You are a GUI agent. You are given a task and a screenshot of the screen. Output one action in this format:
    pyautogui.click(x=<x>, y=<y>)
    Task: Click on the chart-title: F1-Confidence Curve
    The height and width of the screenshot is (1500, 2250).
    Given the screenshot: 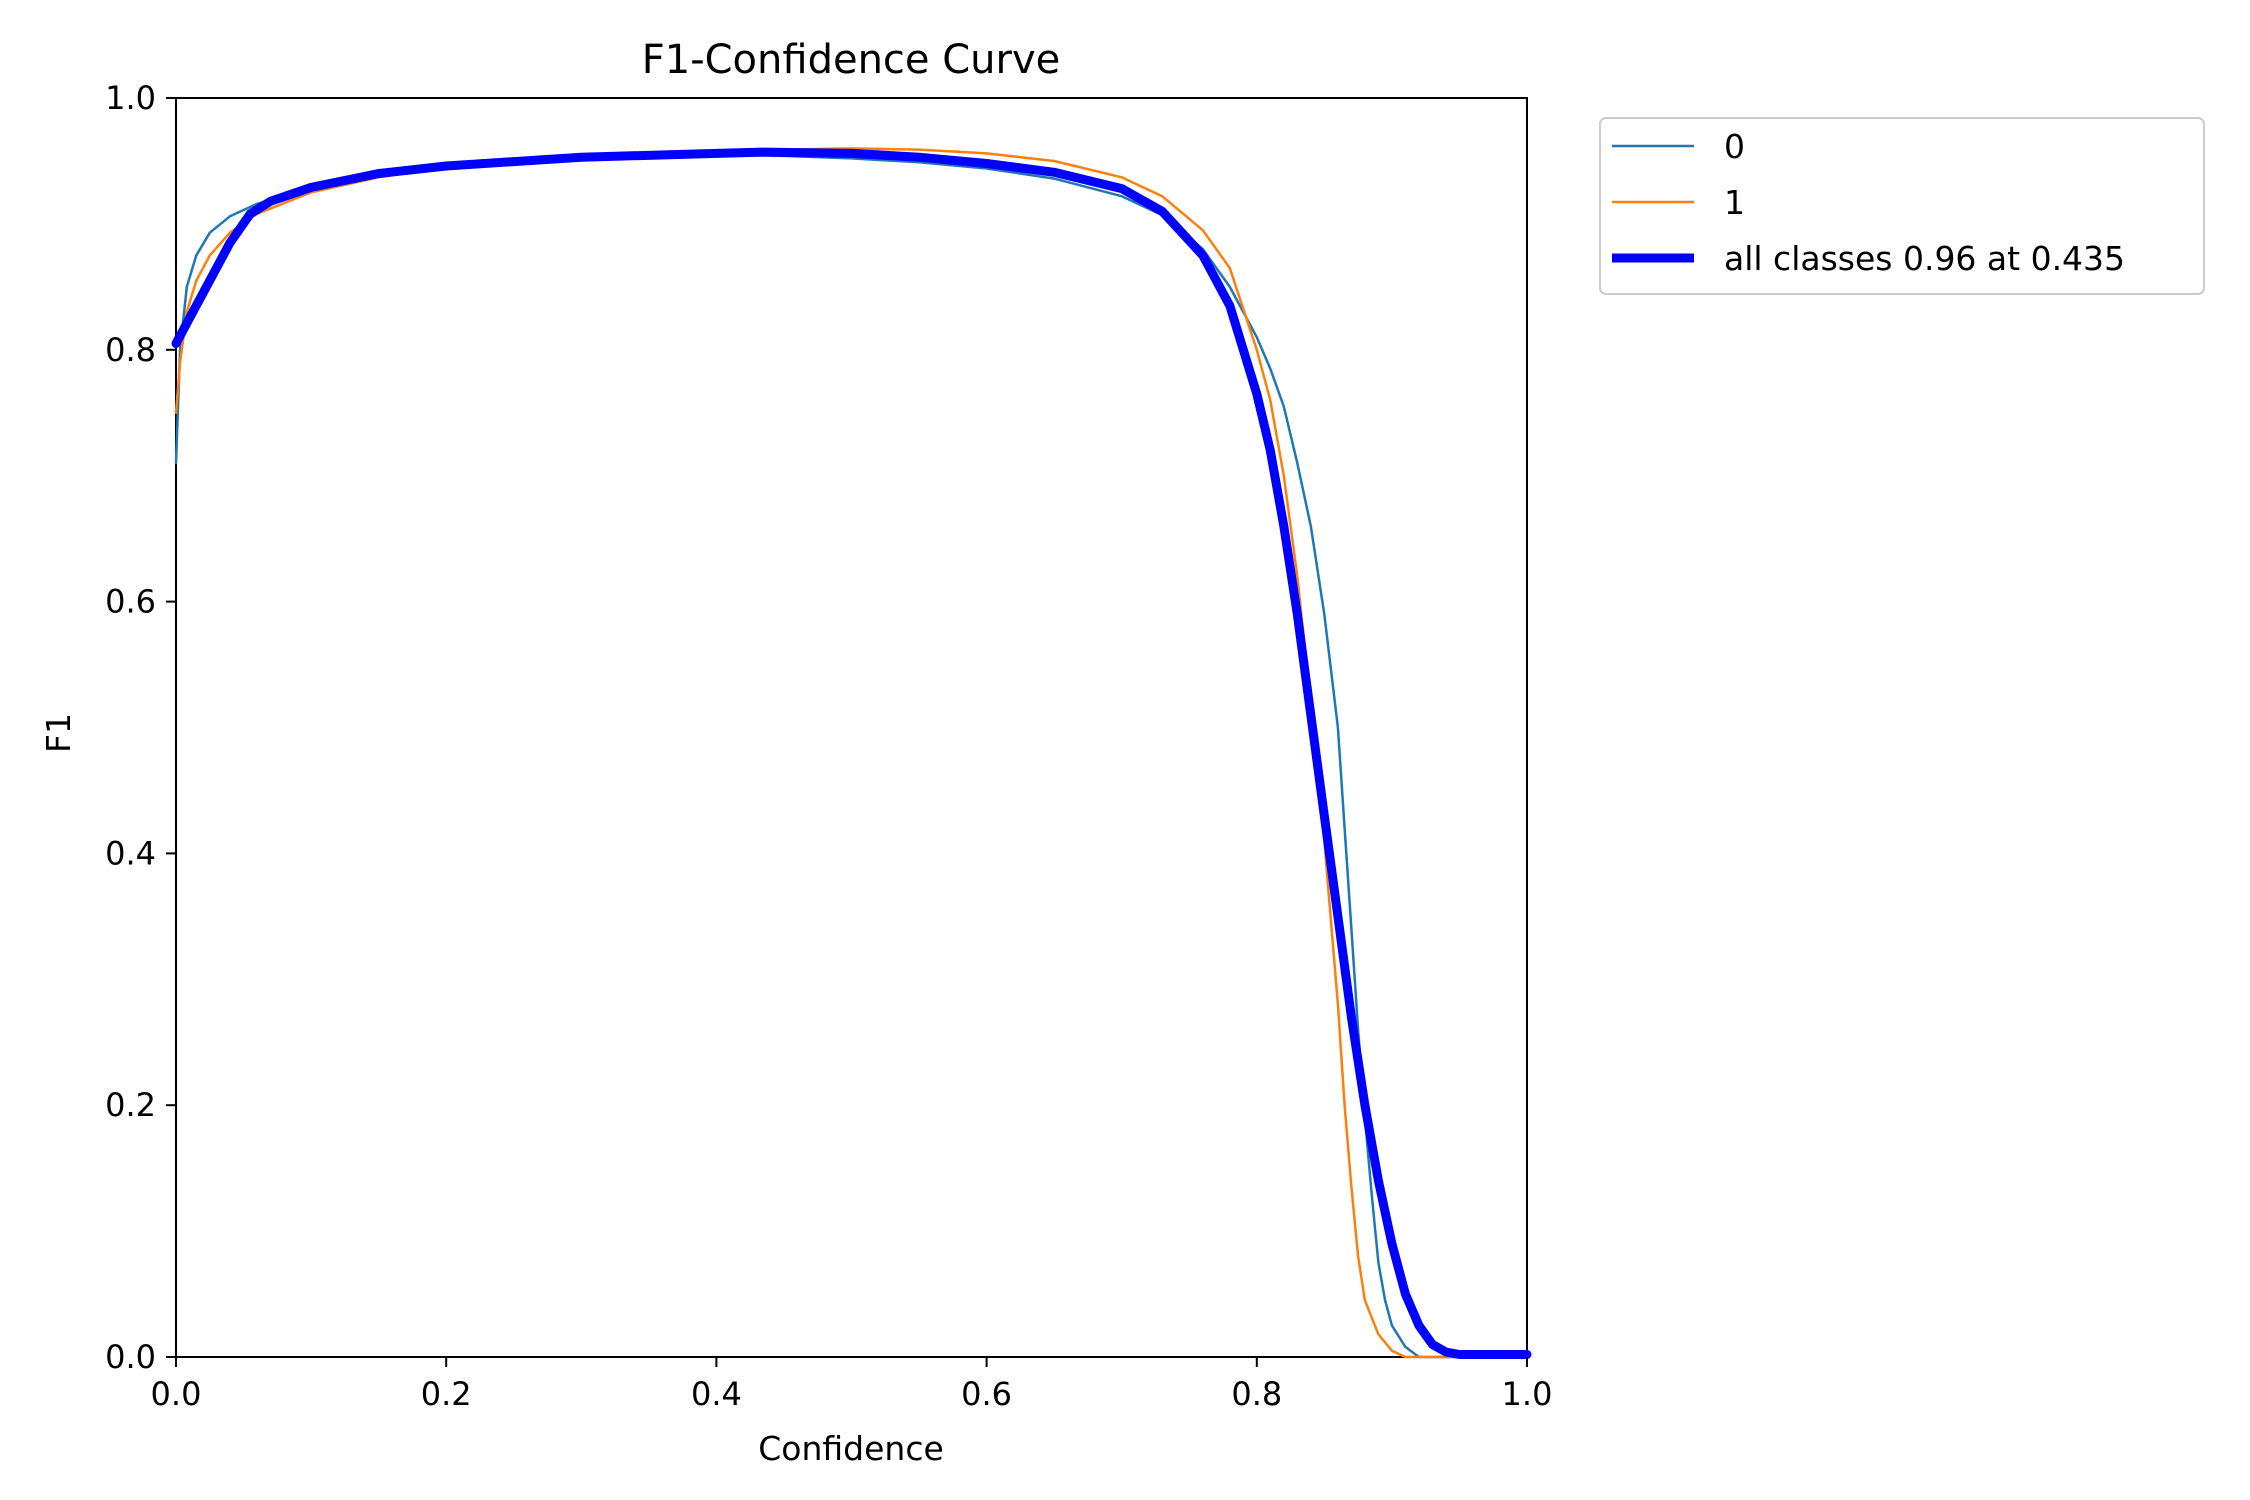 What is the action you would take?
    pyautogui.click(x=851, y=60)
    